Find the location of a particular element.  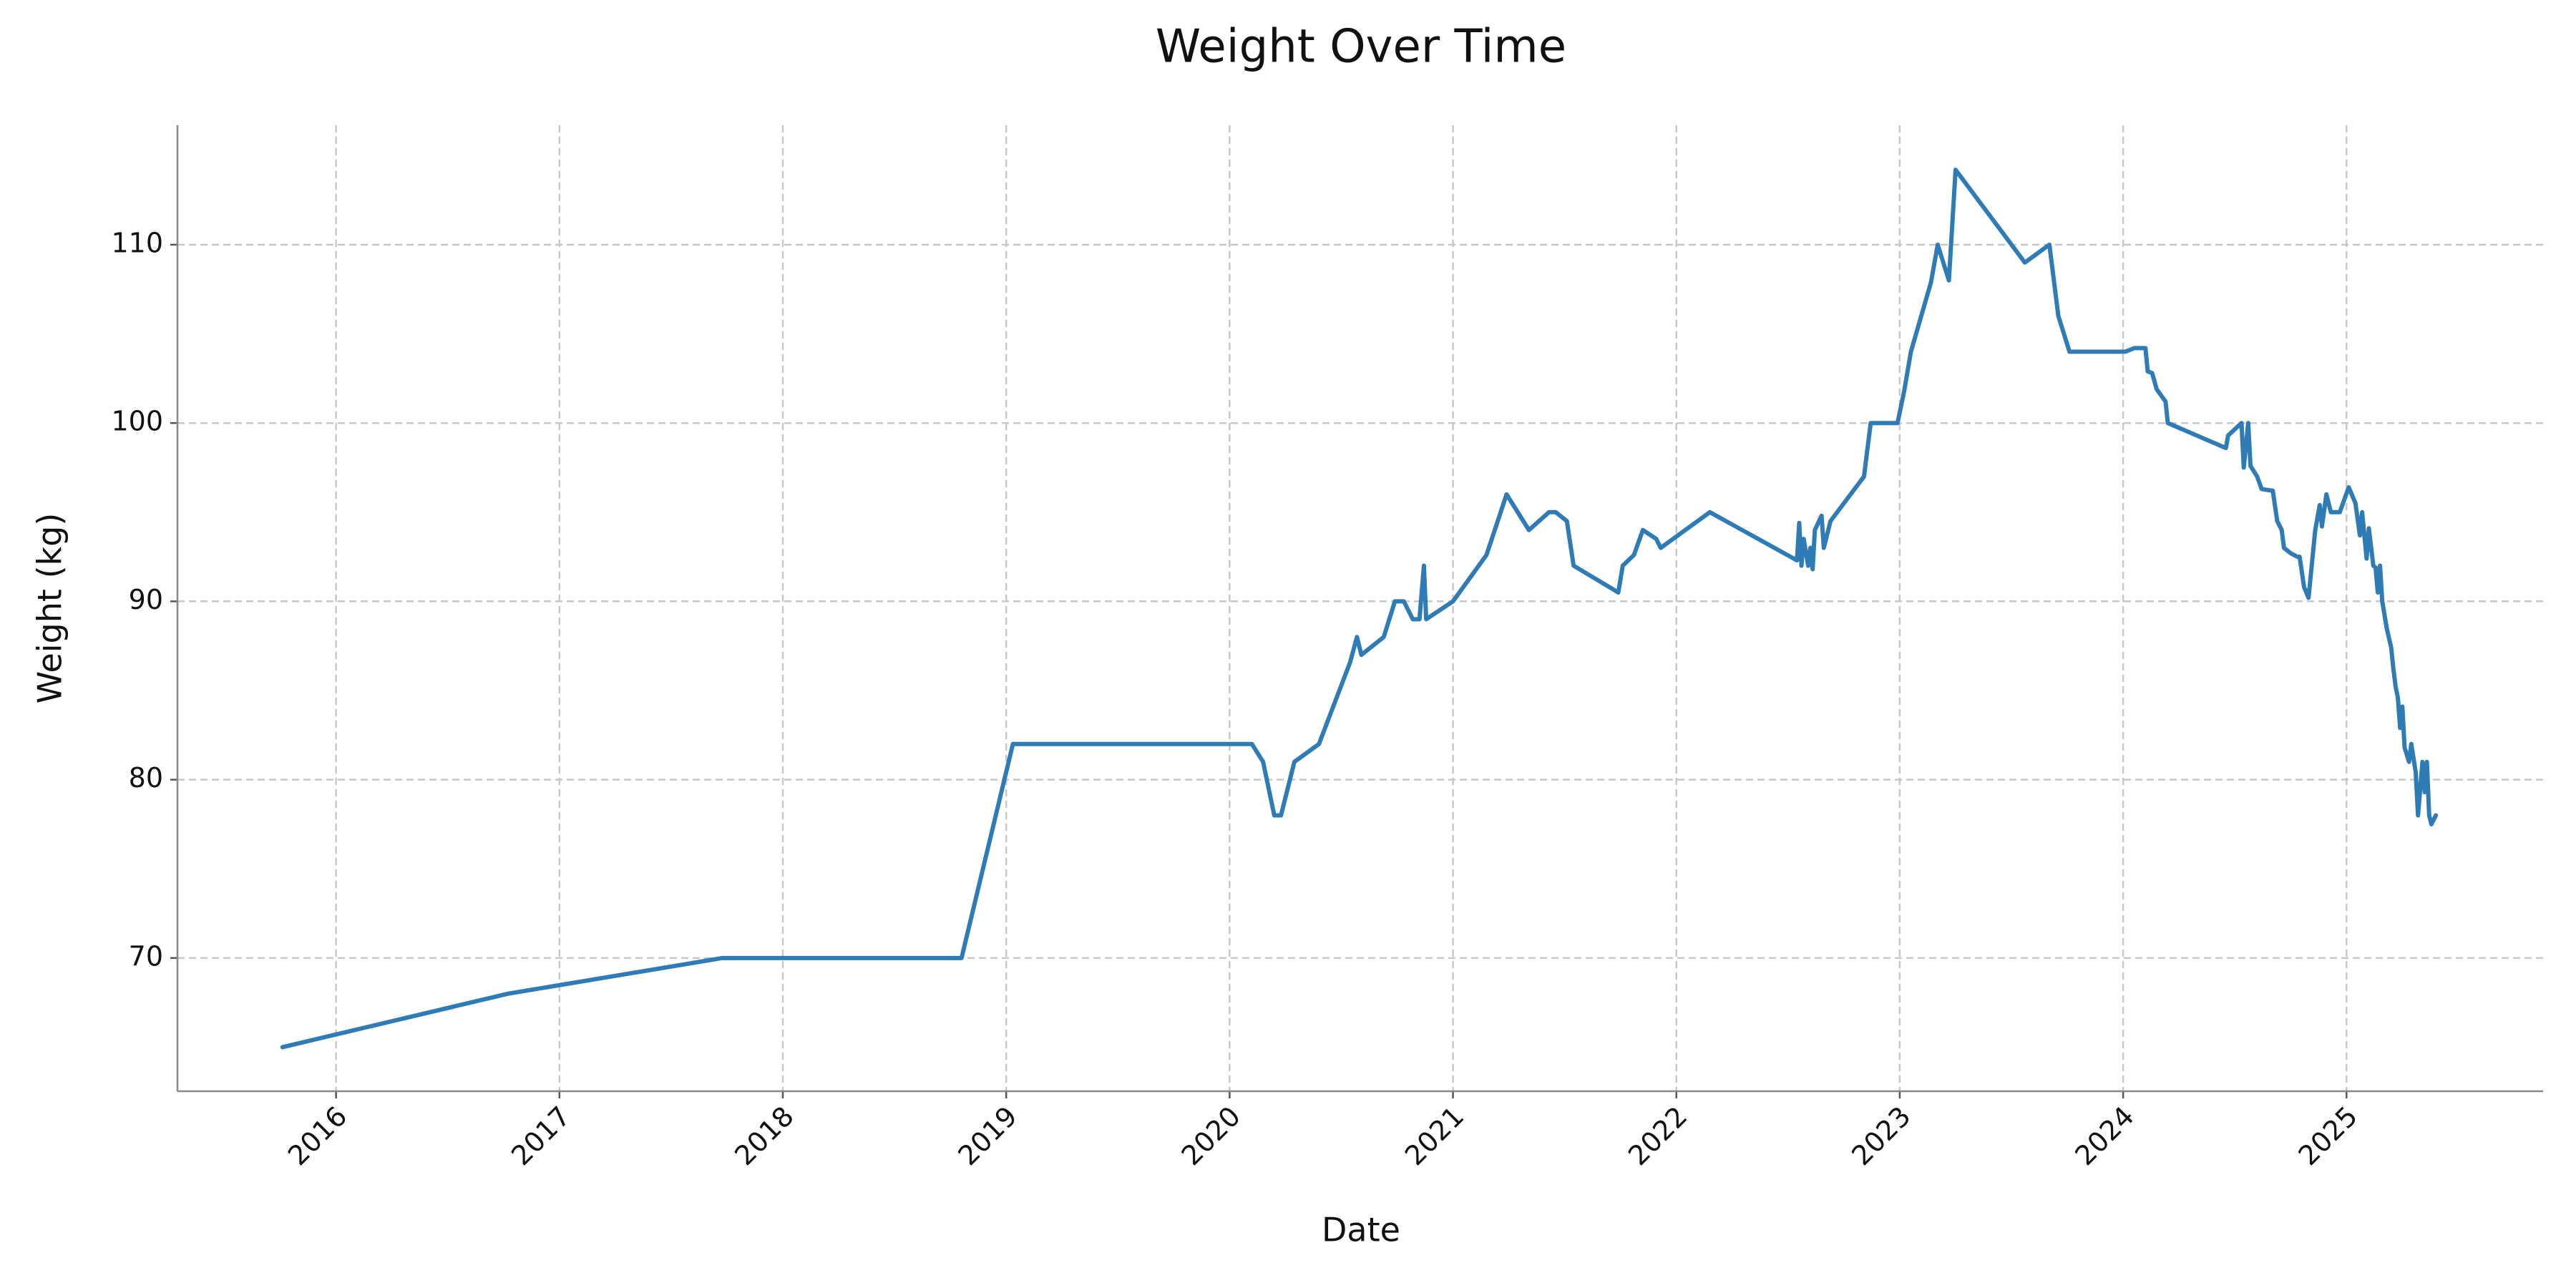

y-axis-label: Weight (kg) is located at coordinates (50, 608).